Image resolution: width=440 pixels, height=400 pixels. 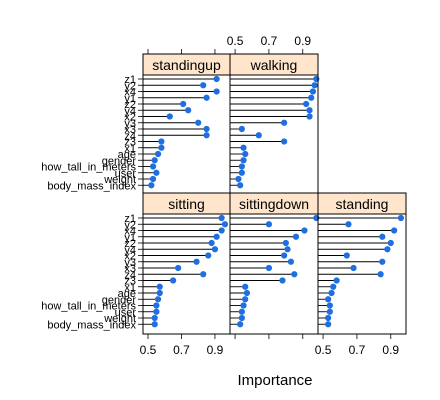 What do you see at coordinates (130, 86) in the screenshot?
I see `y-tick-label-top-y2: y2` at bounding box center [130, 86].